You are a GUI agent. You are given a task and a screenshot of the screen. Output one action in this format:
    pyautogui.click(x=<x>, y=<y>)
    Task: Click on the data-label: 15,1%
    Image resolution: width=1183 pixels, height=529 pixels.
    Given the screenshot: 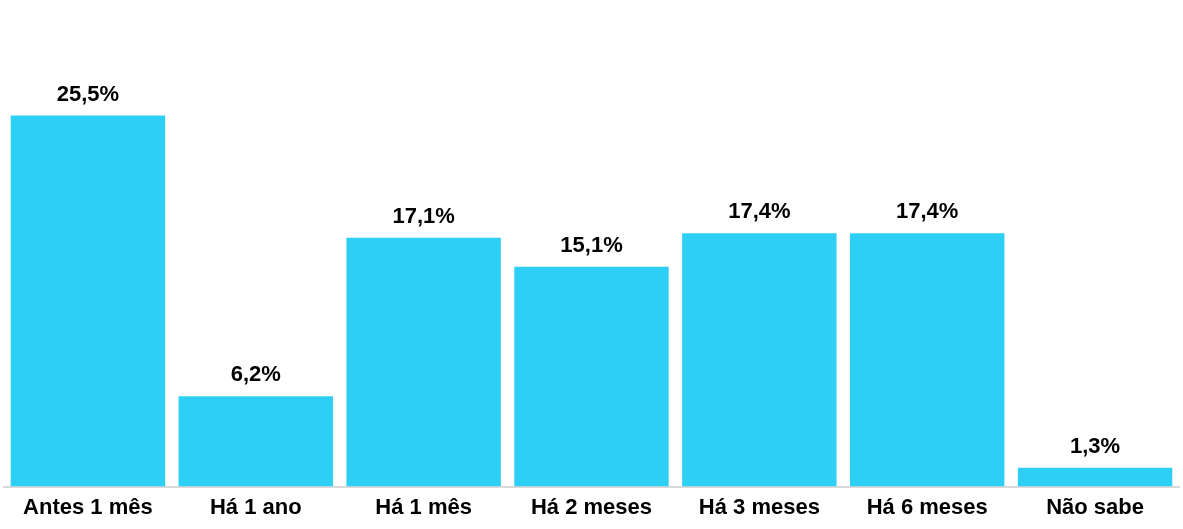 What is the action you would take?
    pyautogui.click(x=591, y=244)
    